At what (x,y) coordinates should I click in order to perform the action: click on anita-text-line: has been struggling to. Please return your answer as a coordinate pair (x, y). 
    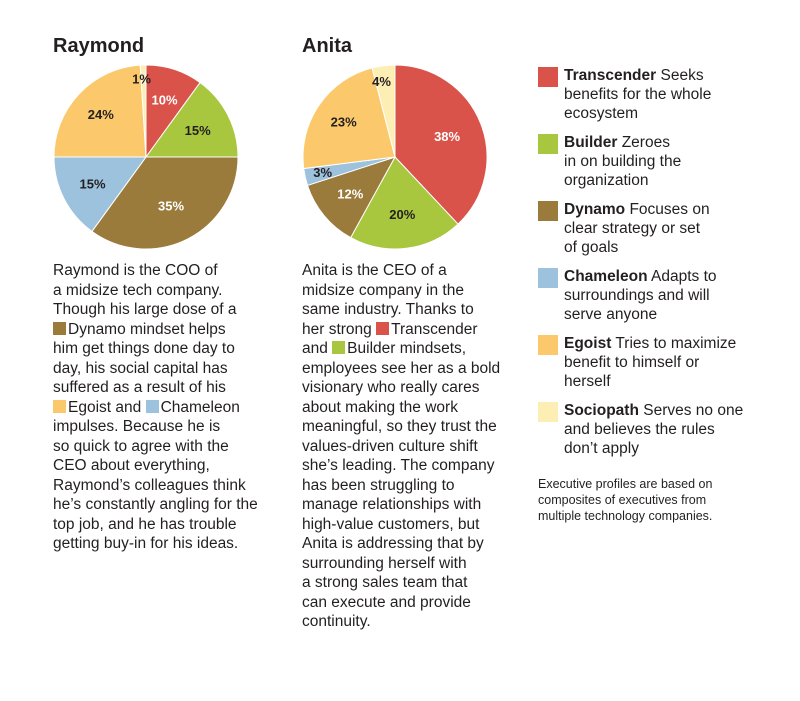
    Looking at the image, I should click on (401, 486).